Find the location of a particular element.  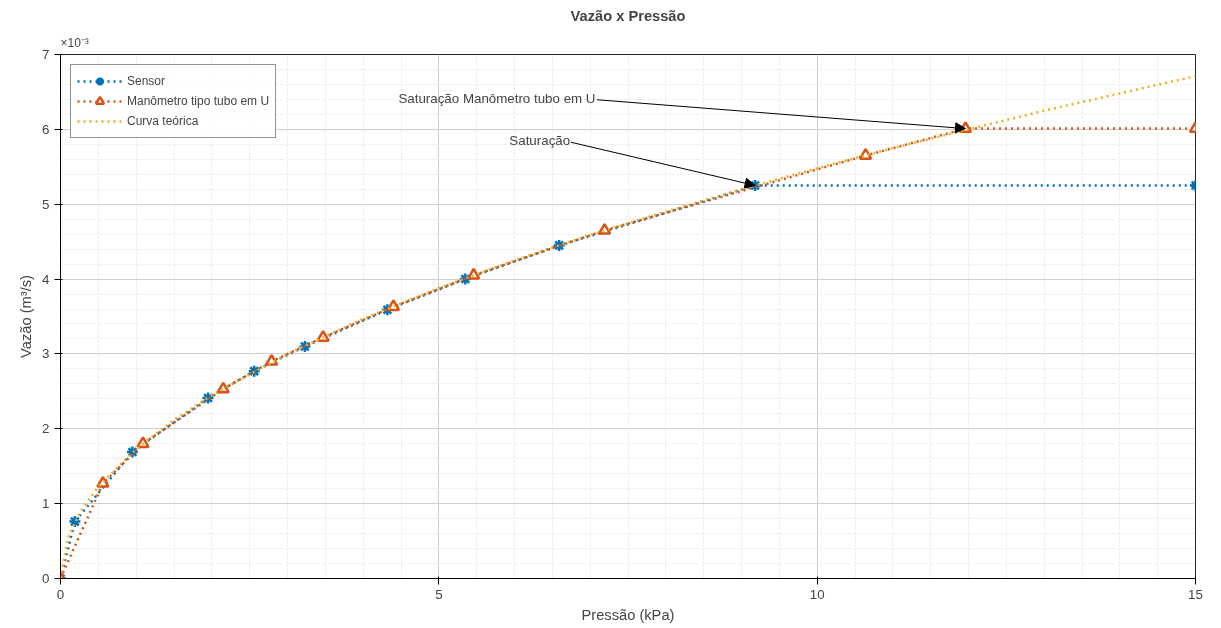

chart-title: Vazão x Pressão is located at coordinates (628, 15).